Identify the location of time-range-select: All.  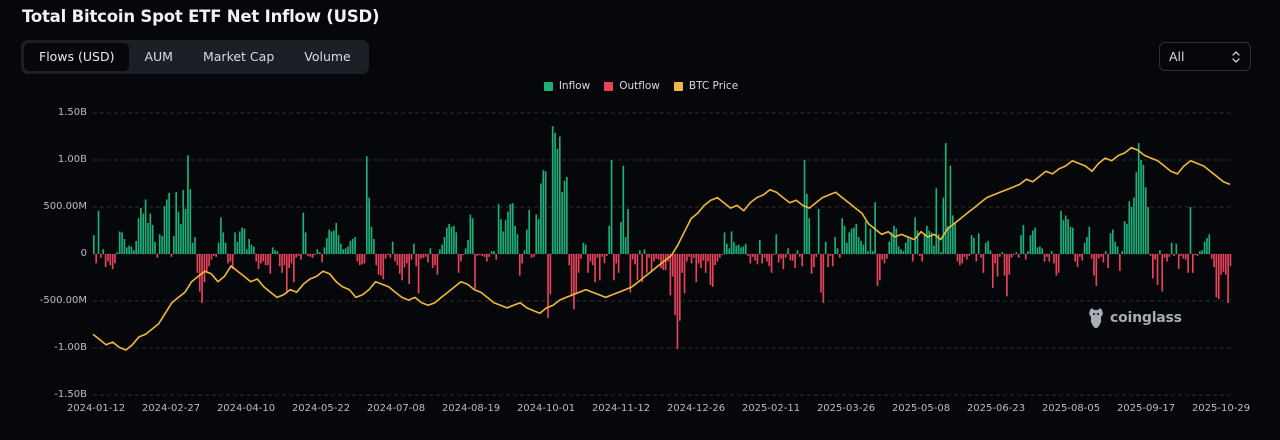
(1205, 56).